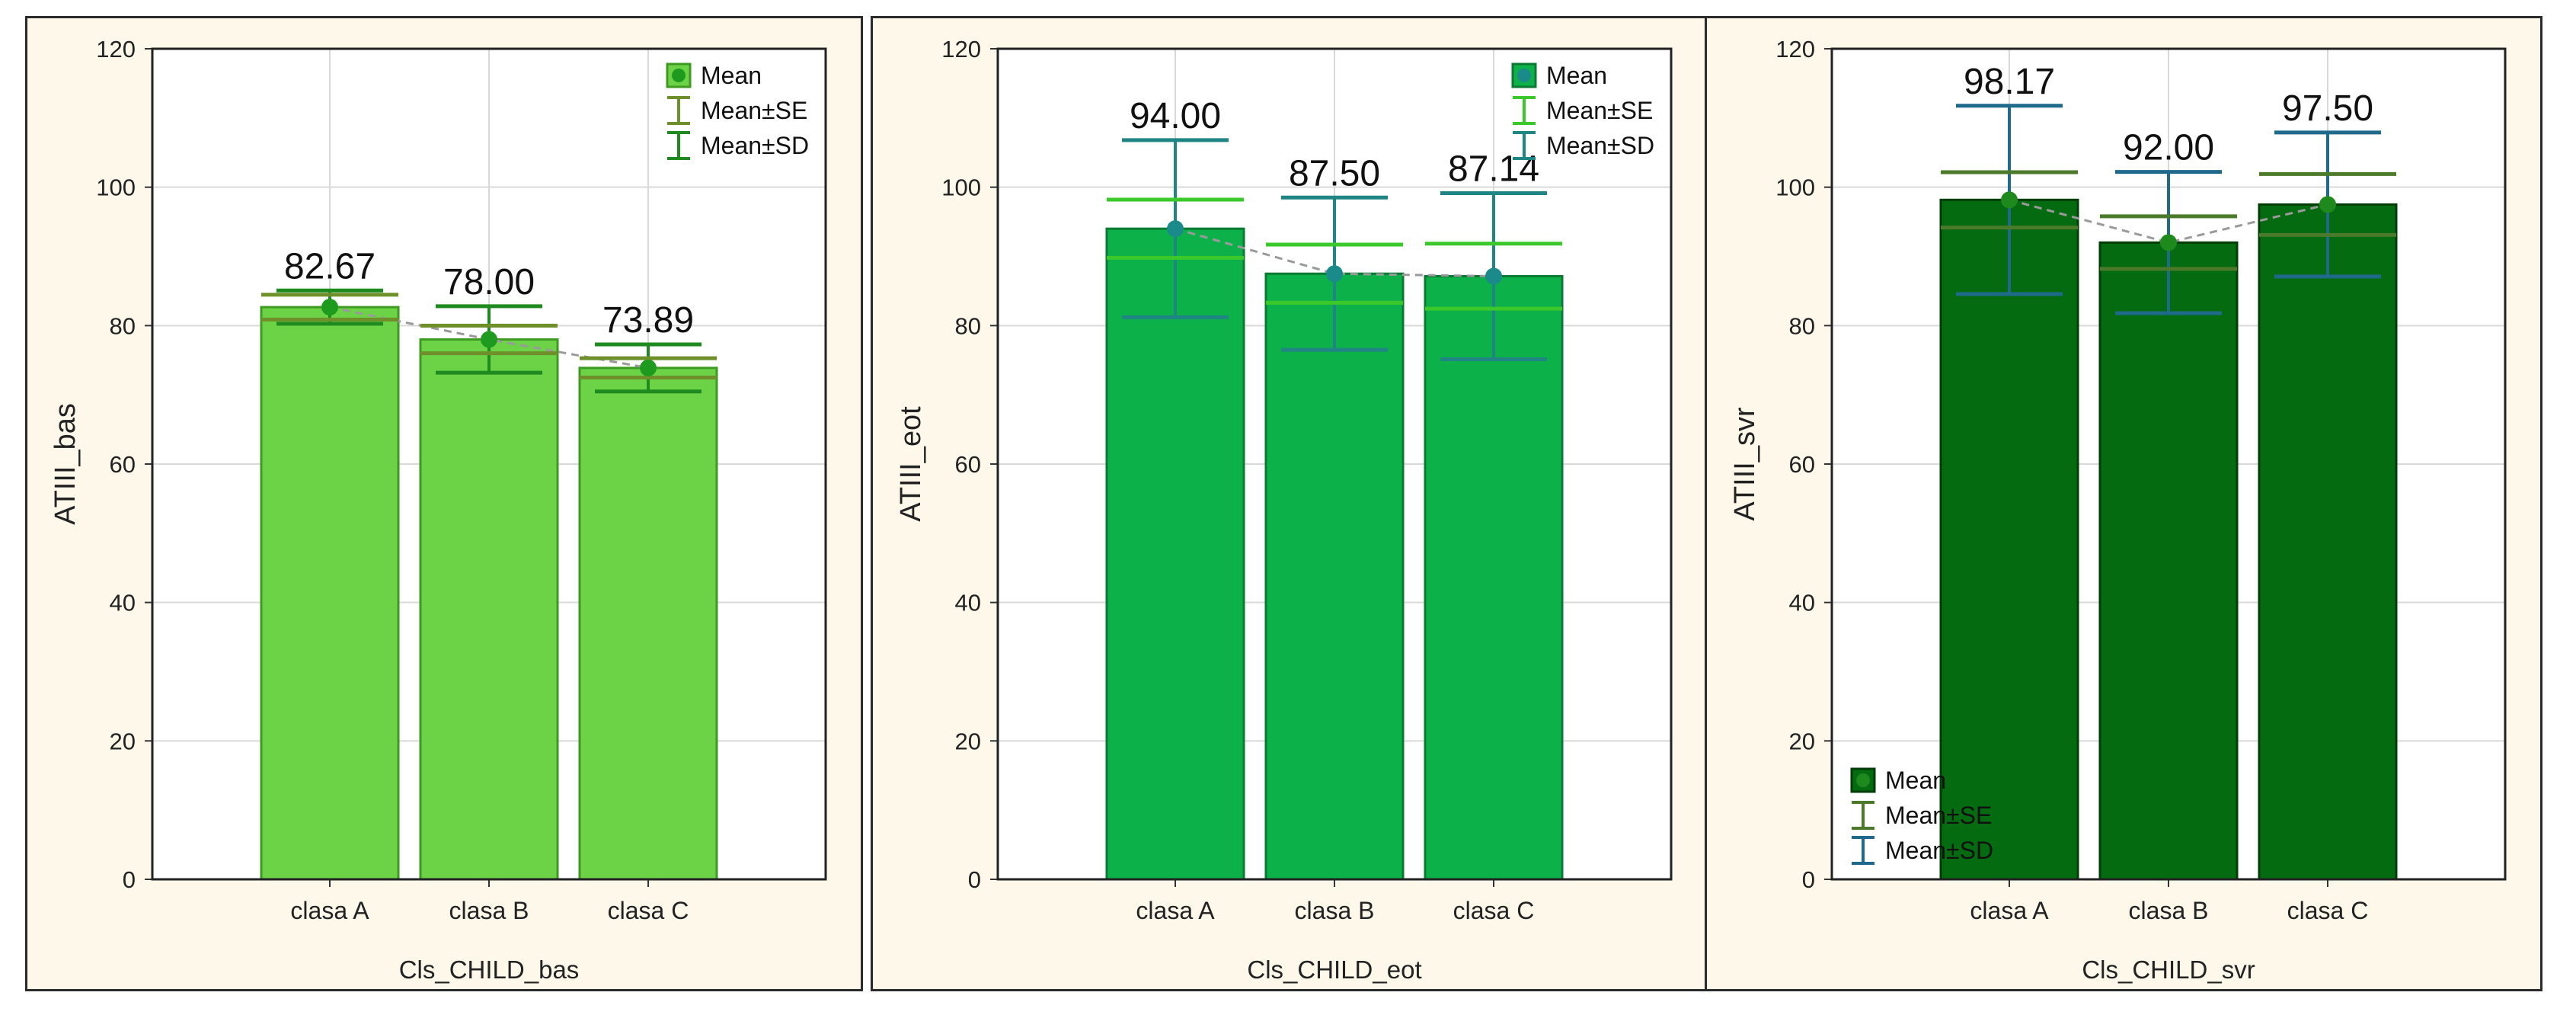 The width and height of the screenshot is (2576, 1018). I want to click on y-axis-title: ATIII_bas, so click(66, 464).